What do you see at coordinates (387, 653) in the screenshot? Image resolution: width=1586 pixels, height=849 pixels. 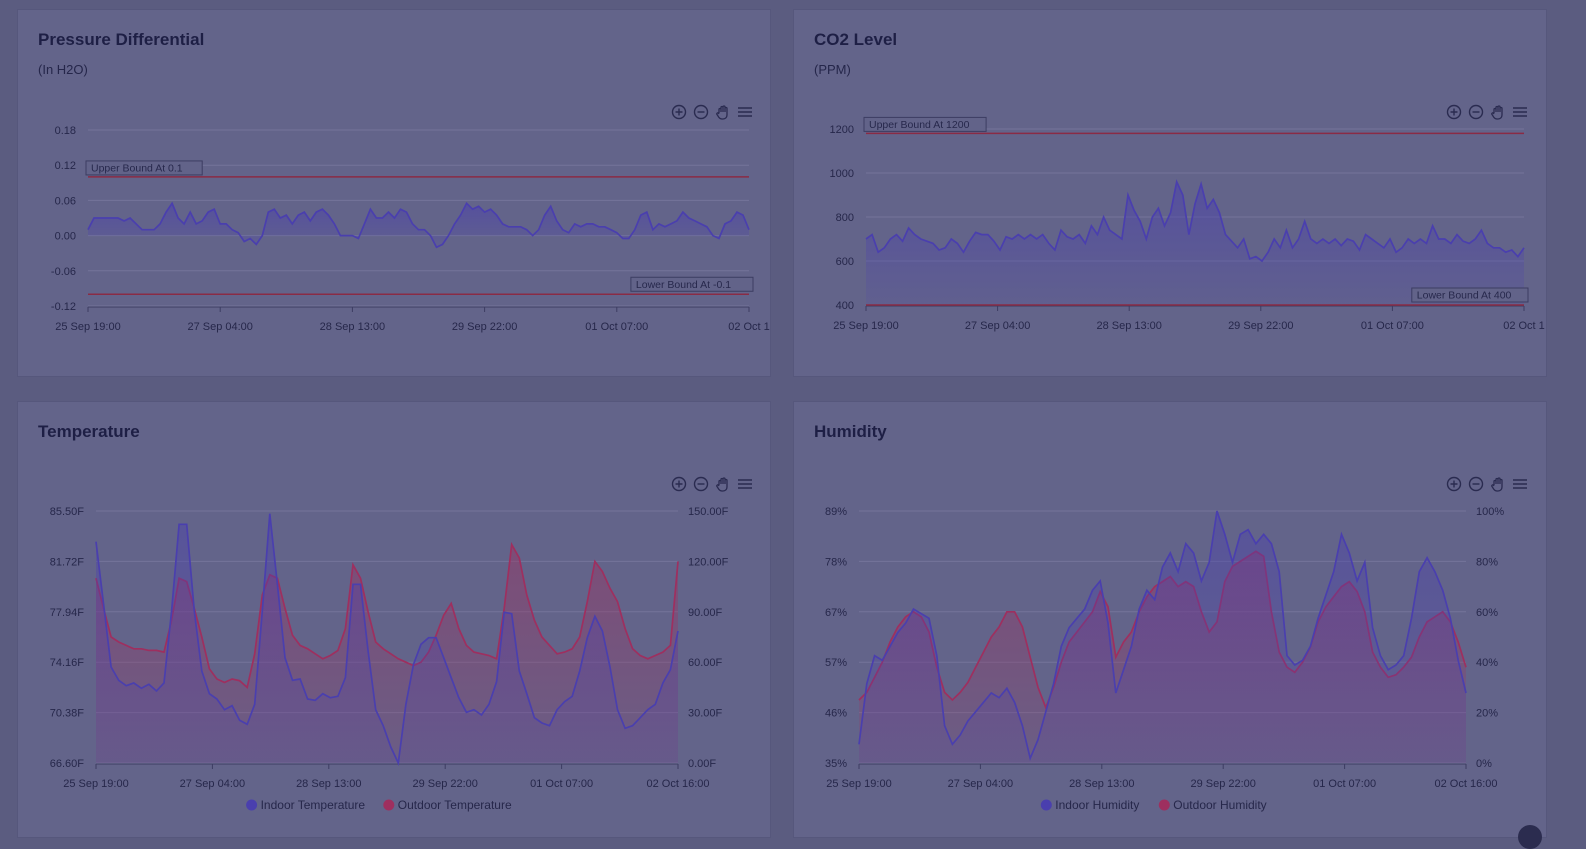 I see `temperature-series-area` at bounding box center [387, 653].